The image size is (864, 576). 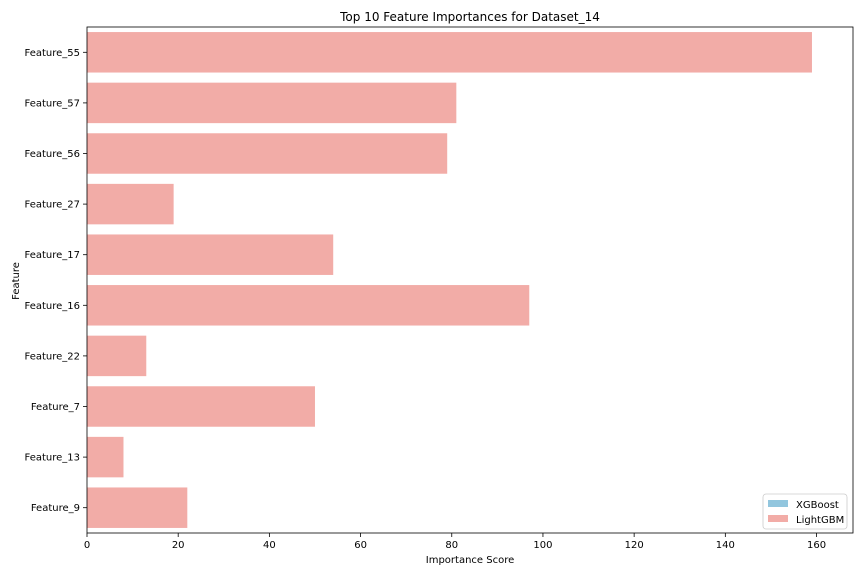 What do you see at coordinates (16, 281) in the screenshot?
I see `y-axis-label: Feature` at bounding box center [16, 281].